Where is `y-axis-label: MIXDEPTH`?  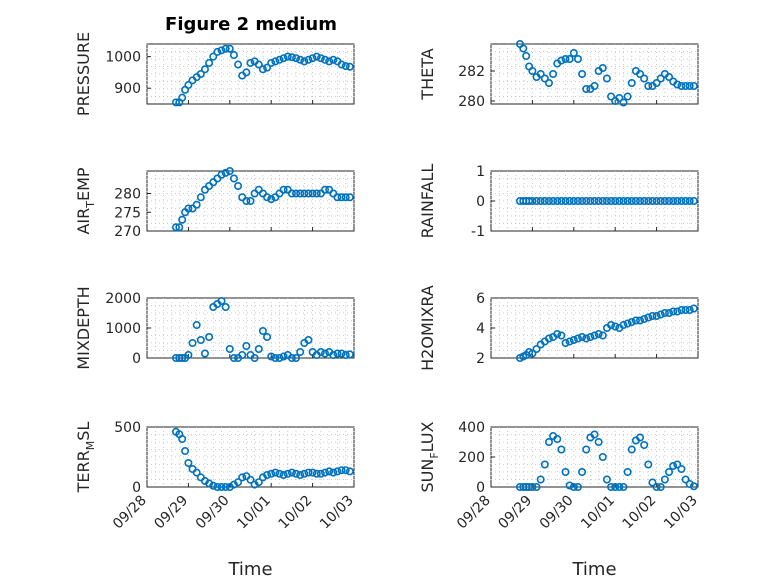 y-axis-label: MIXDEPTH is located at coordinates (83, 327).